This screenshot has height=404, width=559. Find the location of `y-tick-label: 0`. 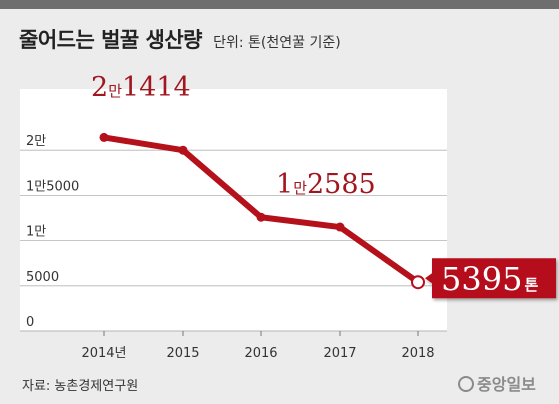

y-tick-label: 0 is located at coordinates (30, 322).